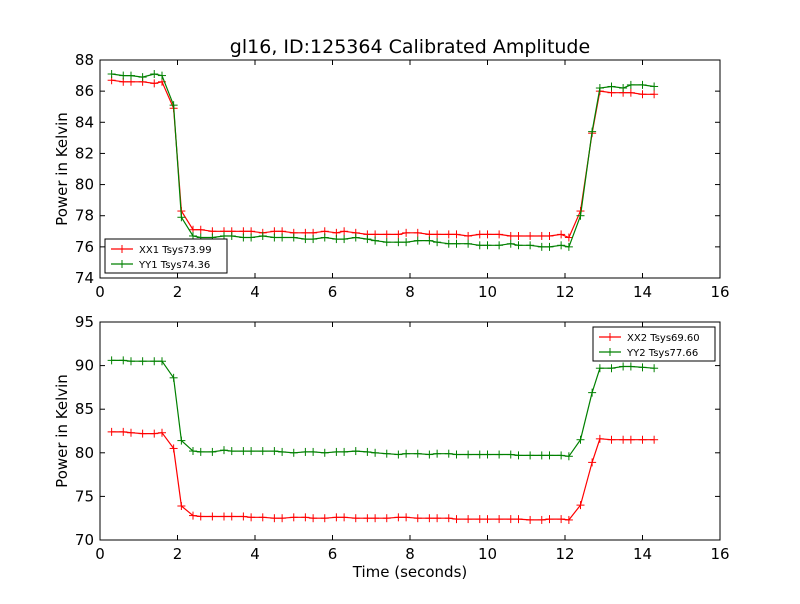 This screenshot has width=800, height=604. Describe the element at coordinates (62, 431) in the screenshot. I see `y-axis-label: Power in Kelvin` at that location.